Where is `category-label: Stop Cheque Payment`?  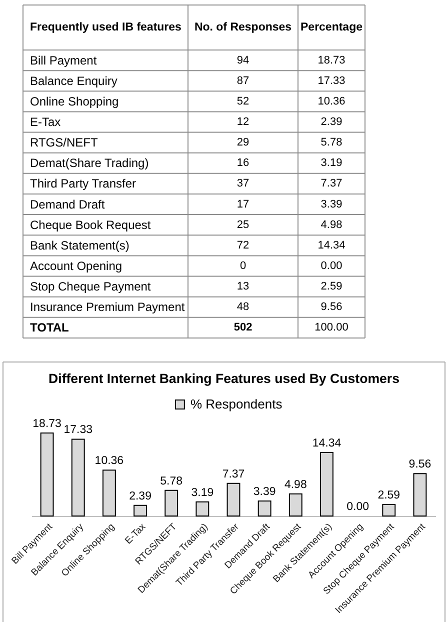
category-label: Stop Cheque Payment is located at coordinates (91, 287).